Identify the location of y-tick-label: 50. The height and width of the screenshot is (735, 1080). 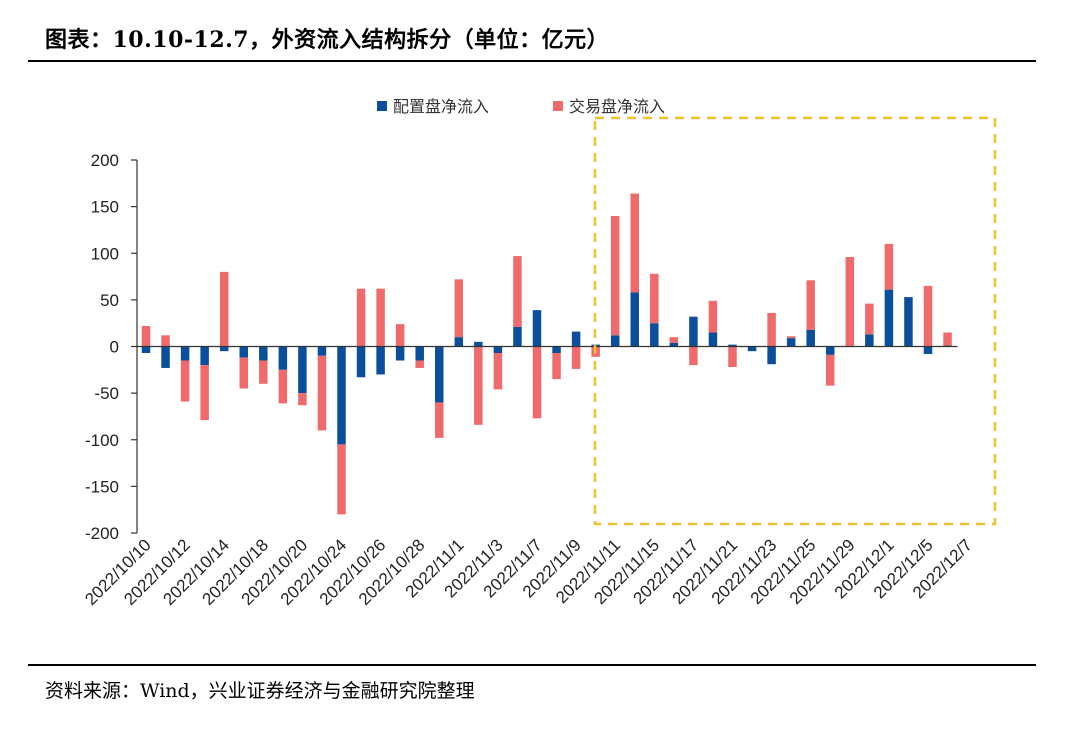
(109, 300).